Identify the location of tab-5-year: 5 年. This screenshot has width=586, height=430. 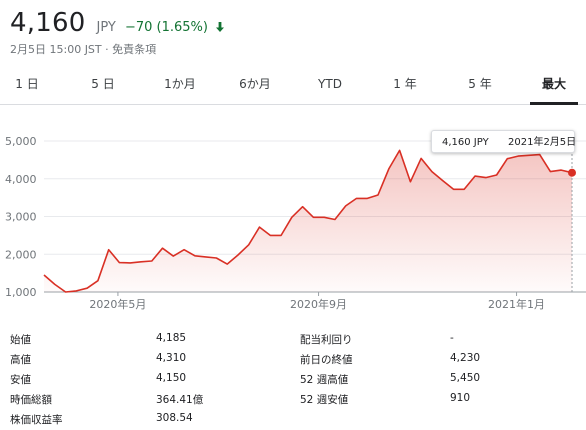
(480, 84).